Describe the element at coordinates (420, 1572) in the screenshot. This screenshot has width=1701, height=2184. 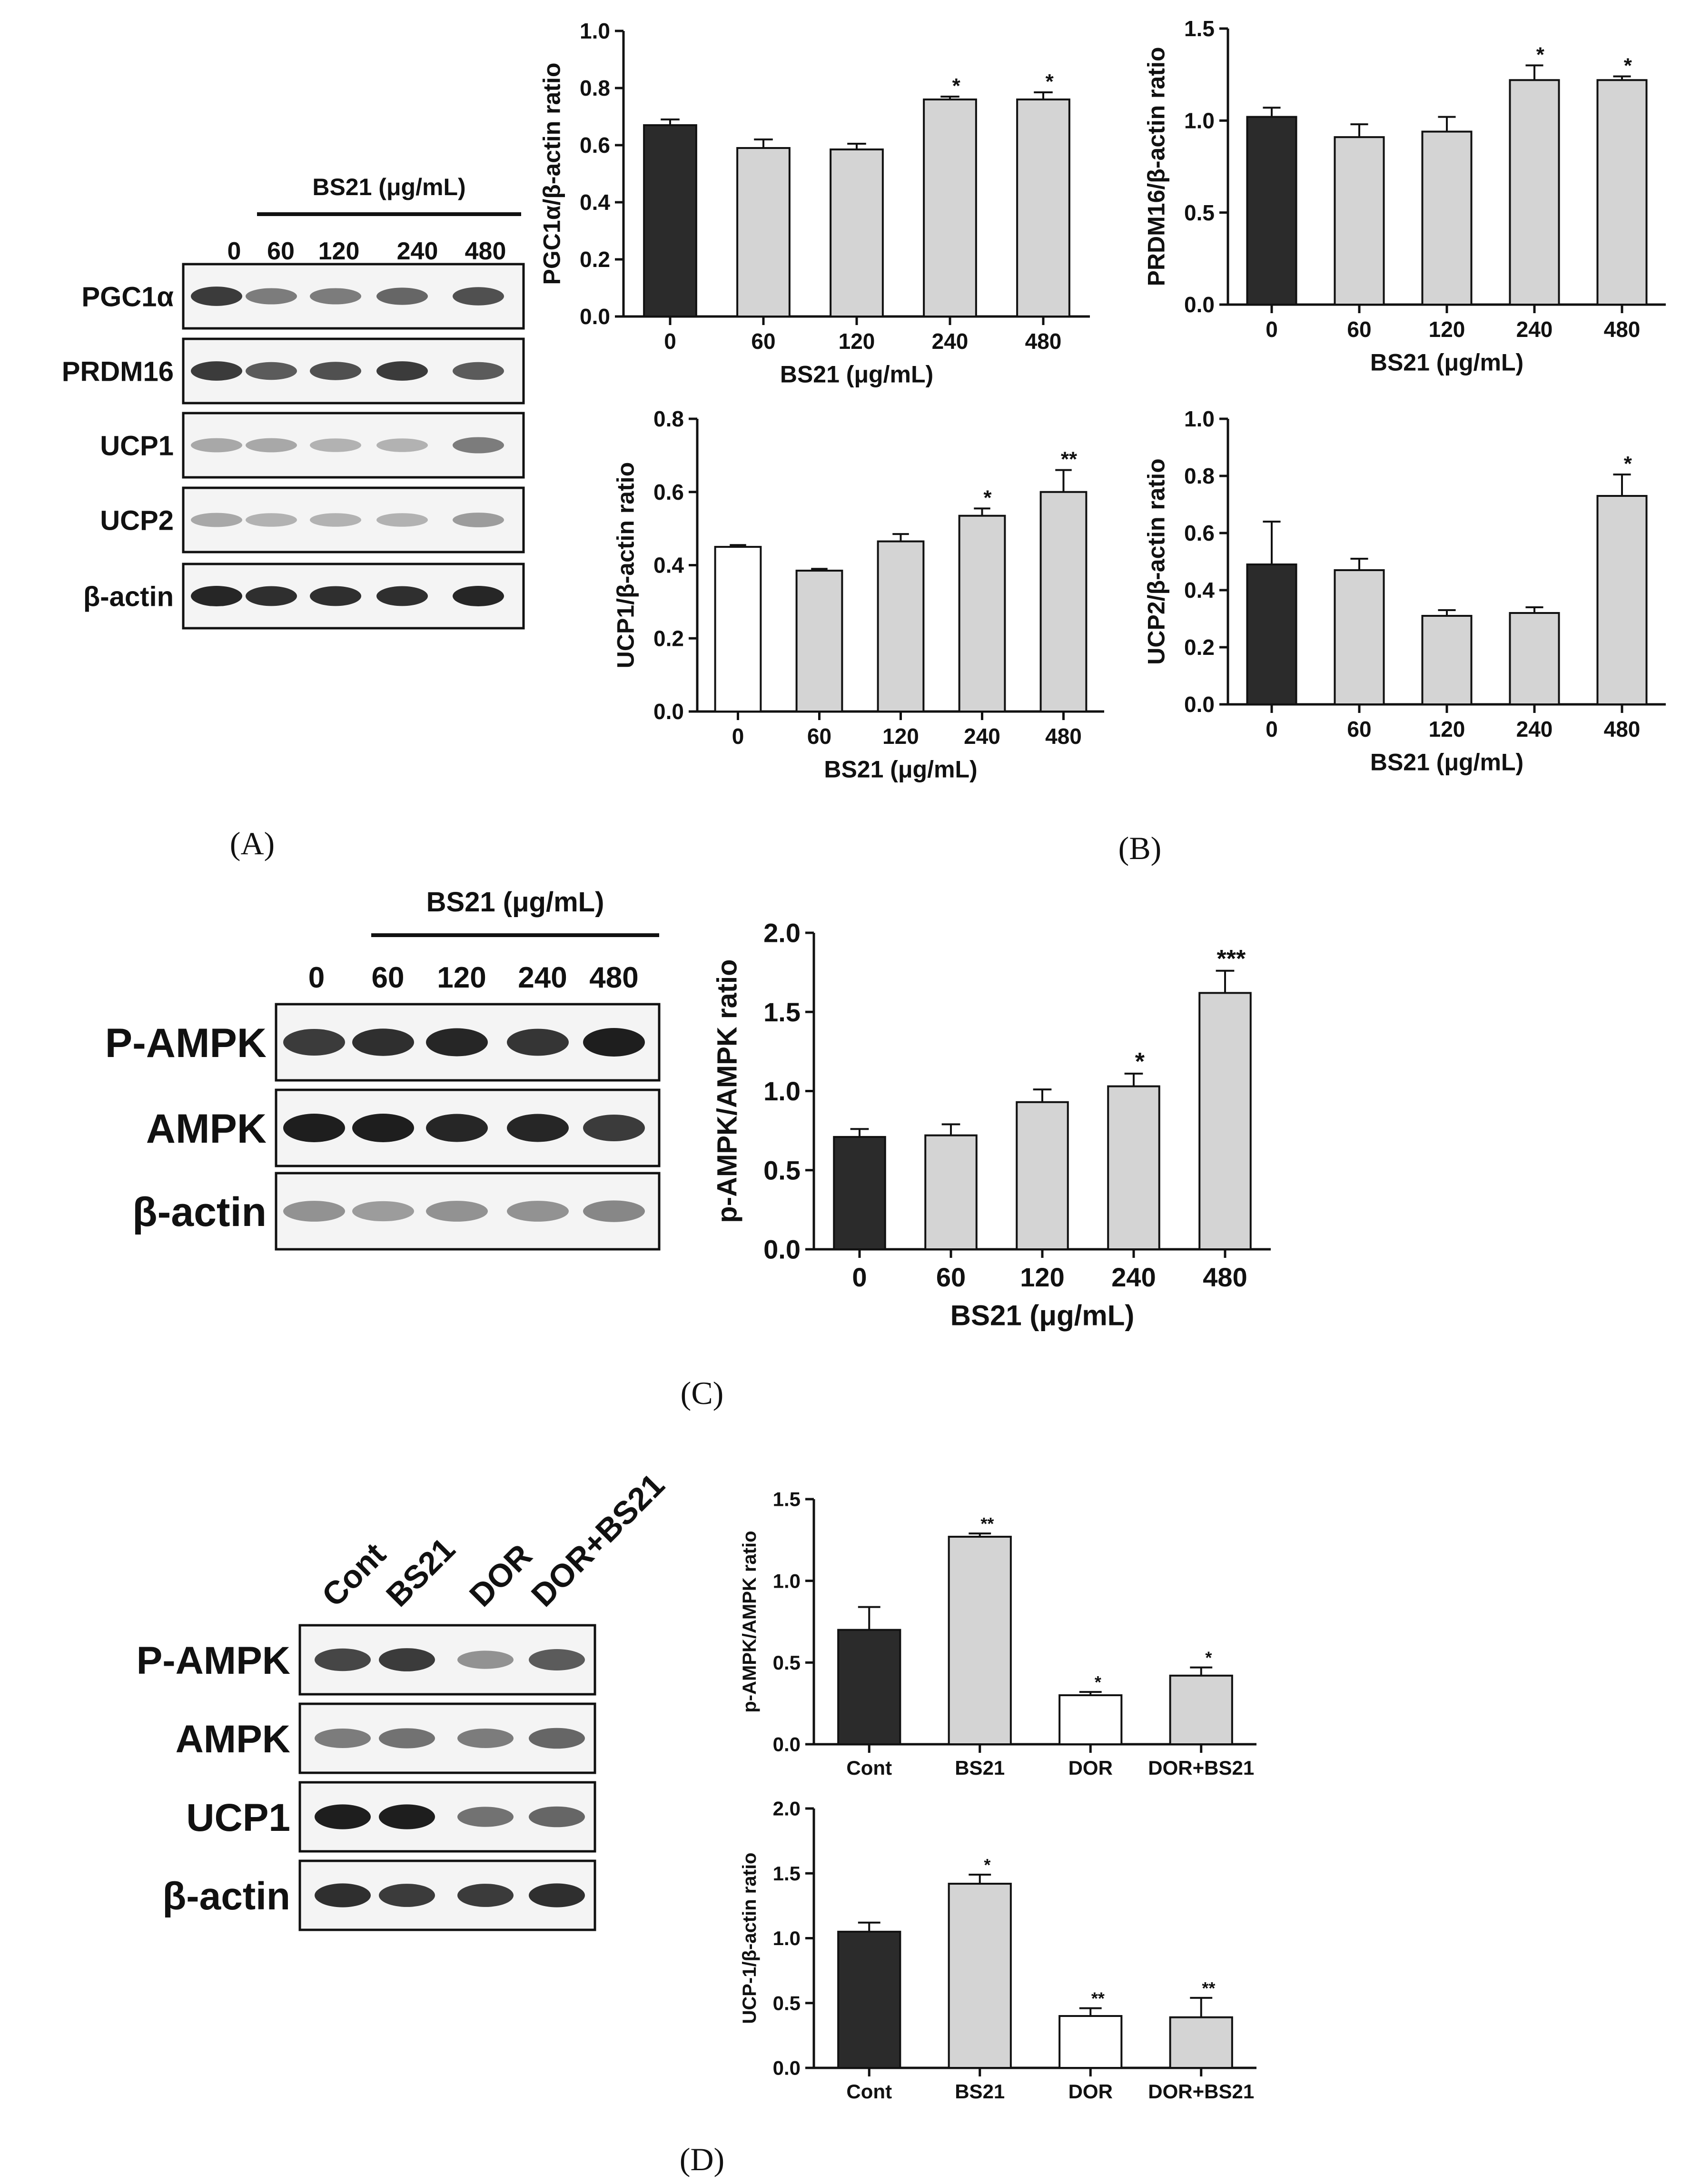
I see `lane-label: BS21` at that location.